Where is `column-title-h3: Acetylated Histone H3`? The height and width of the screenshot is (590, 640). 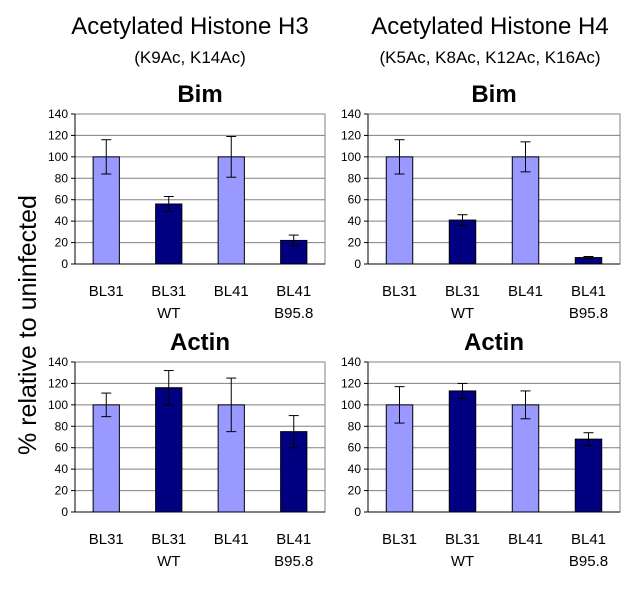
column-title-h3: Acetylated Histone H3 is located at coordinates (189, 26).